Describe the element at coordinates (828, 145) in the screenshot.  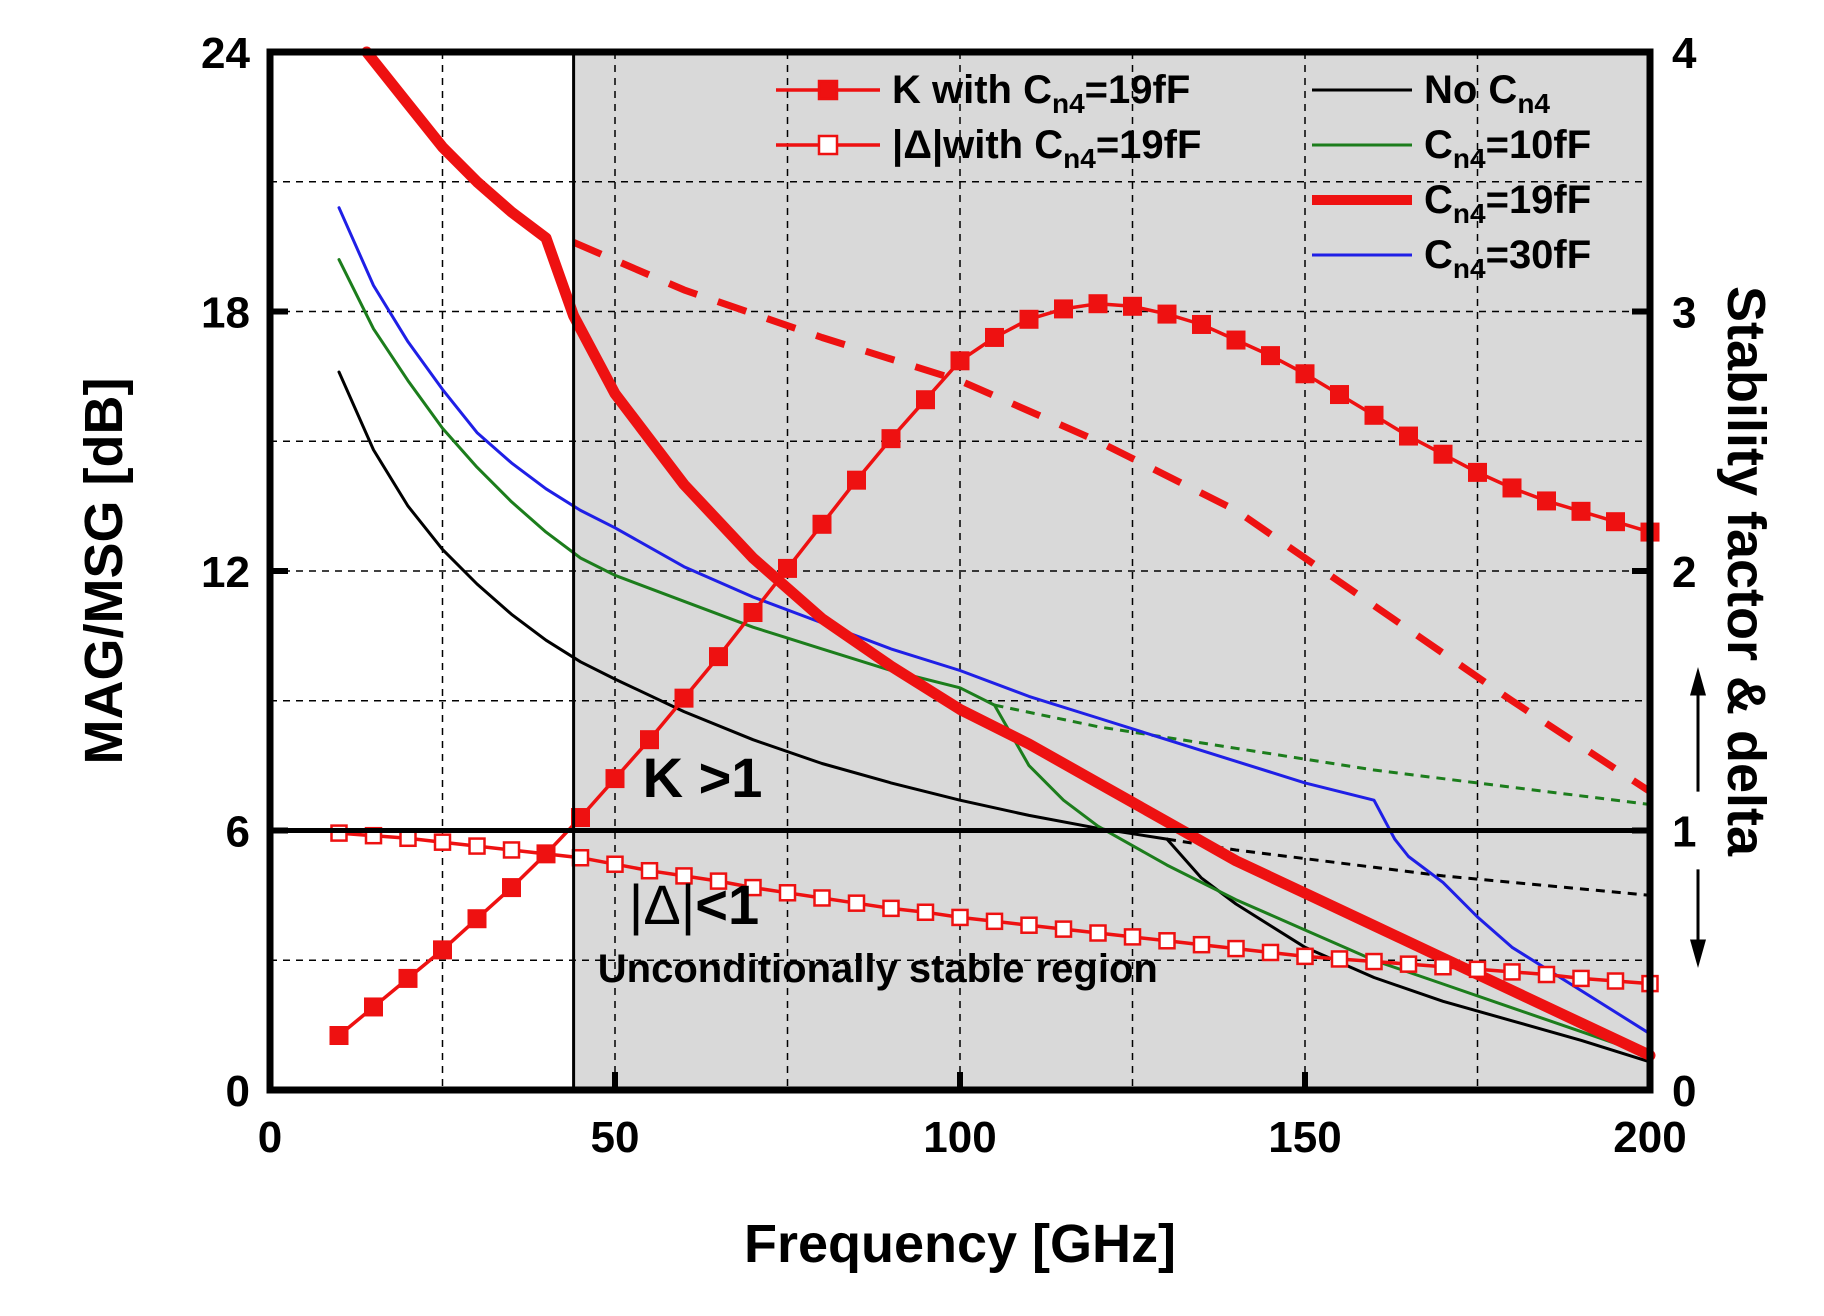
I see `legend-swatch-marker-d19` at that location.